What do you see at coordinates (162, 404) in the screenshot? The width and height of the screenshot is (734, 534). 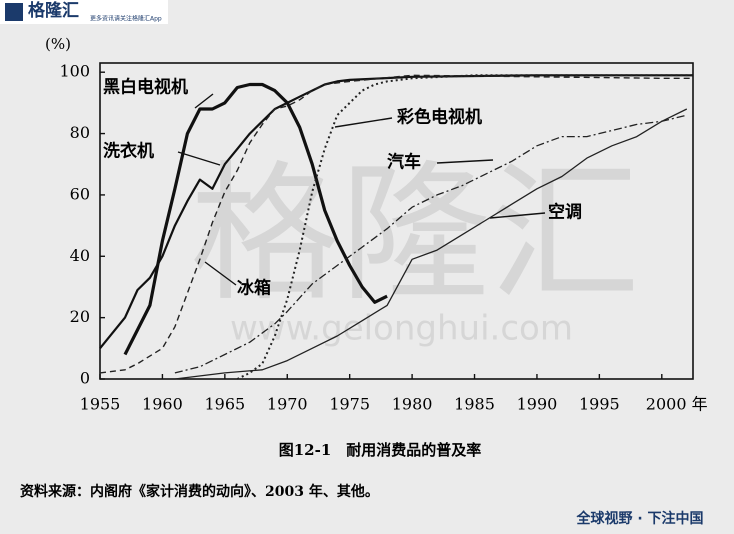 I see `x-tick-label: 1960` at bounding box center [162, 404].